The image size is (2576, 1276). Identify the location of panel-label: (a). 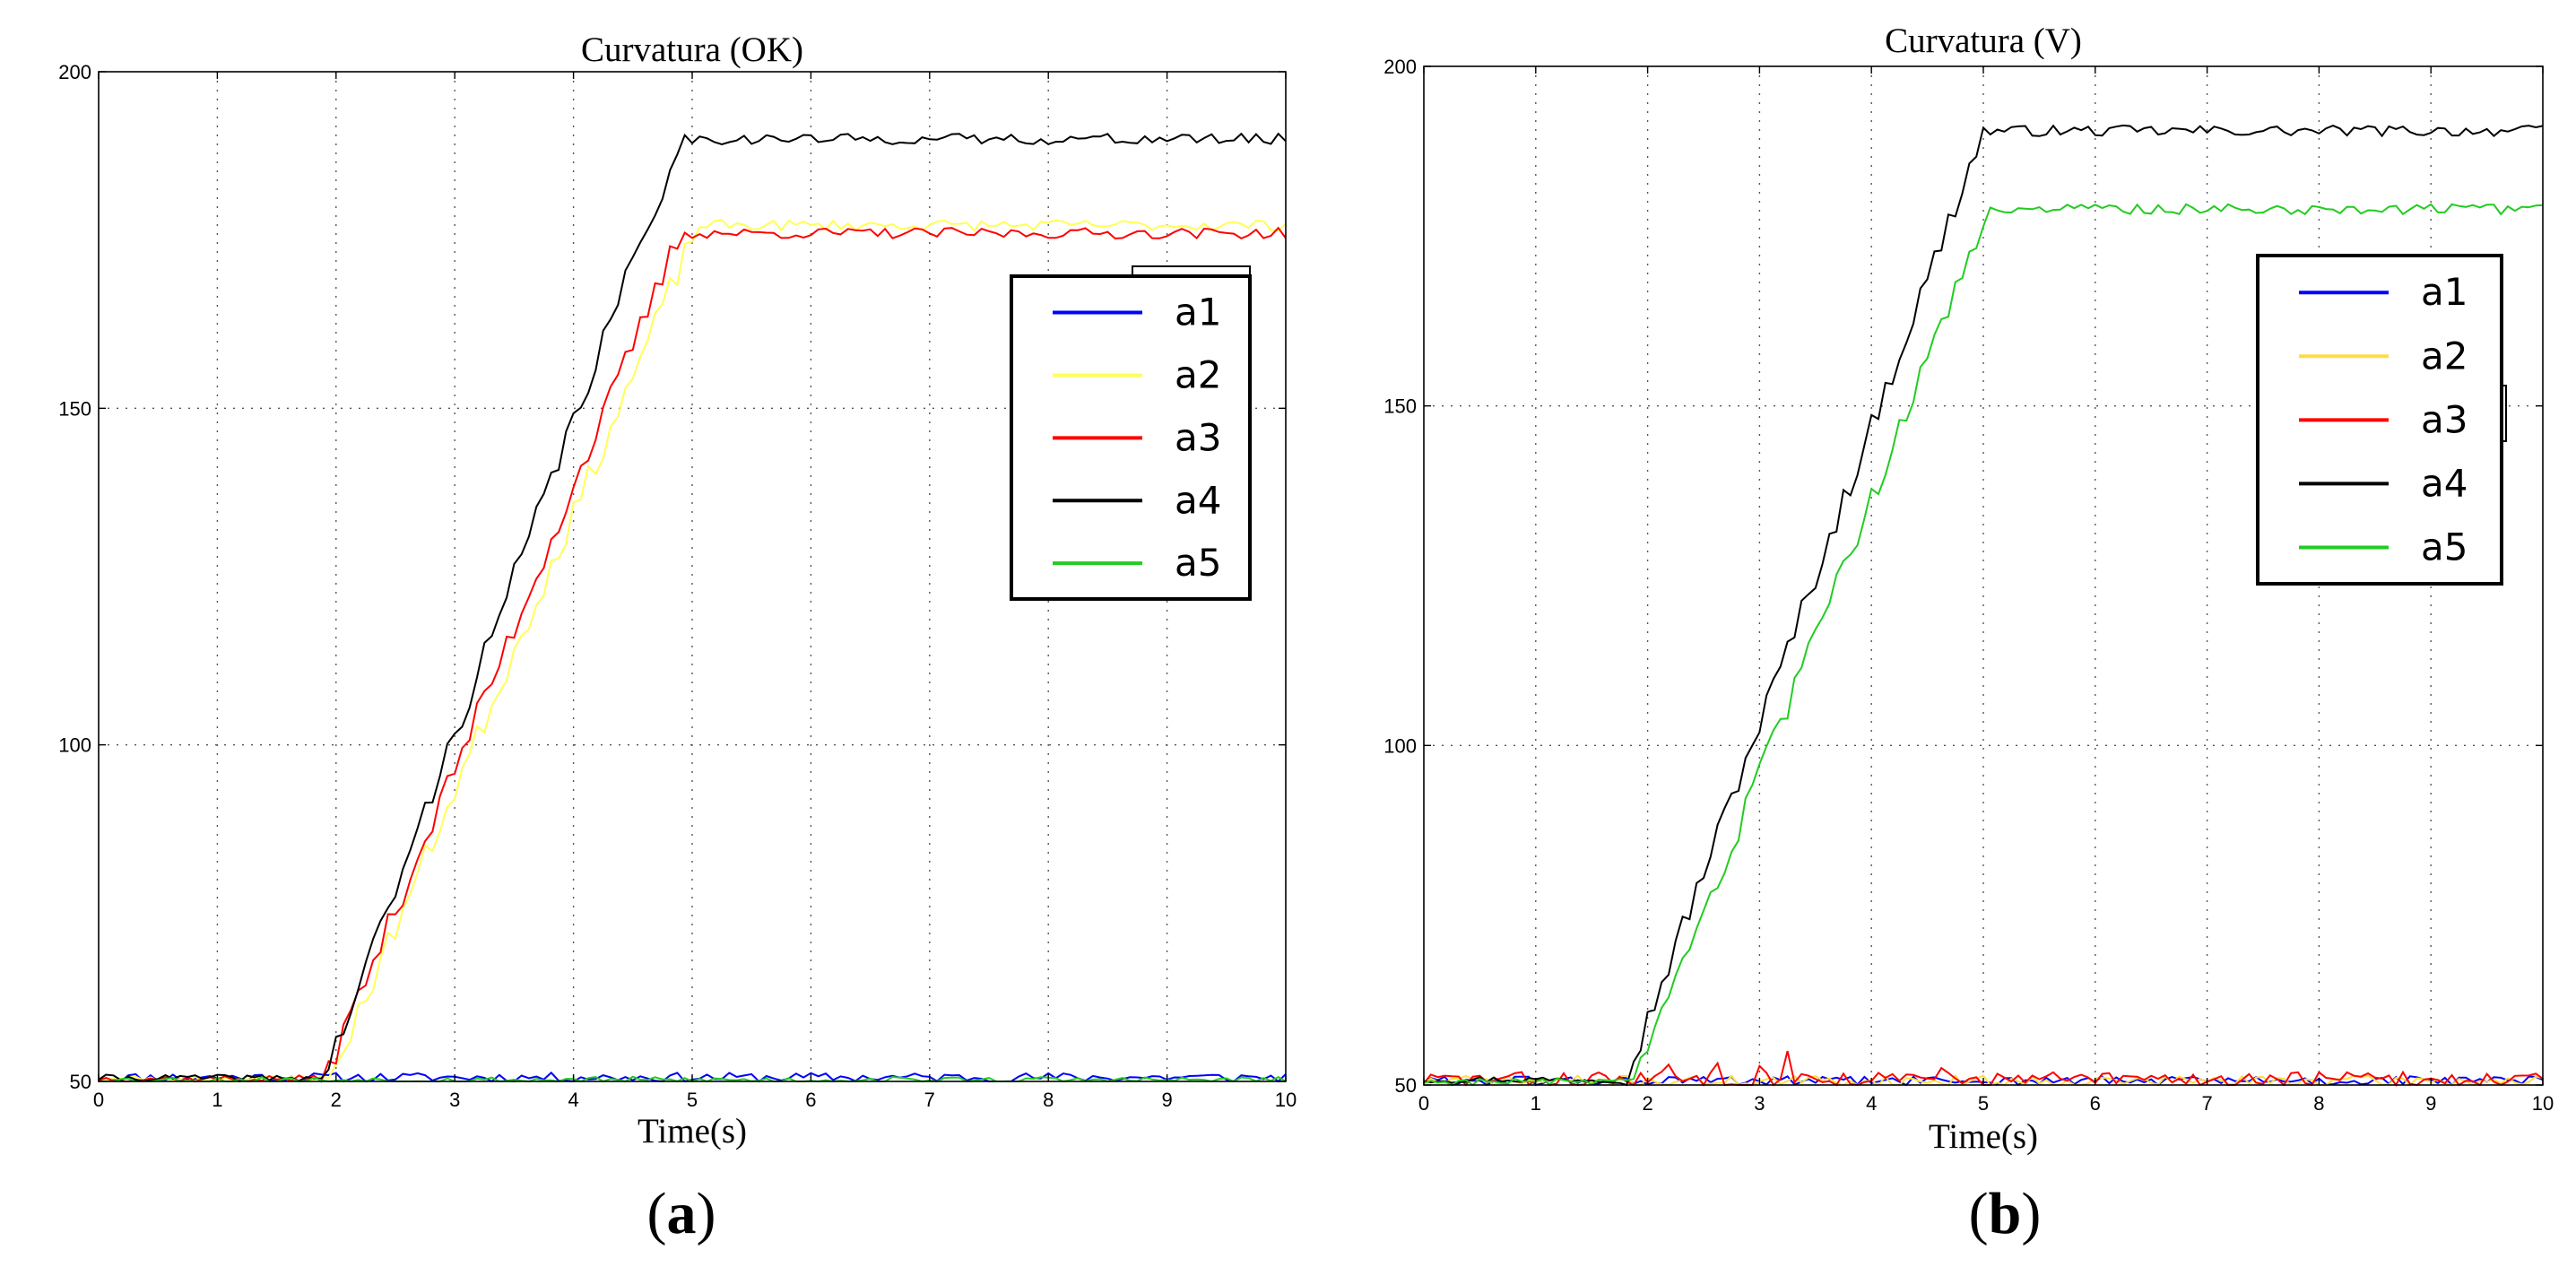
(681, 1213).